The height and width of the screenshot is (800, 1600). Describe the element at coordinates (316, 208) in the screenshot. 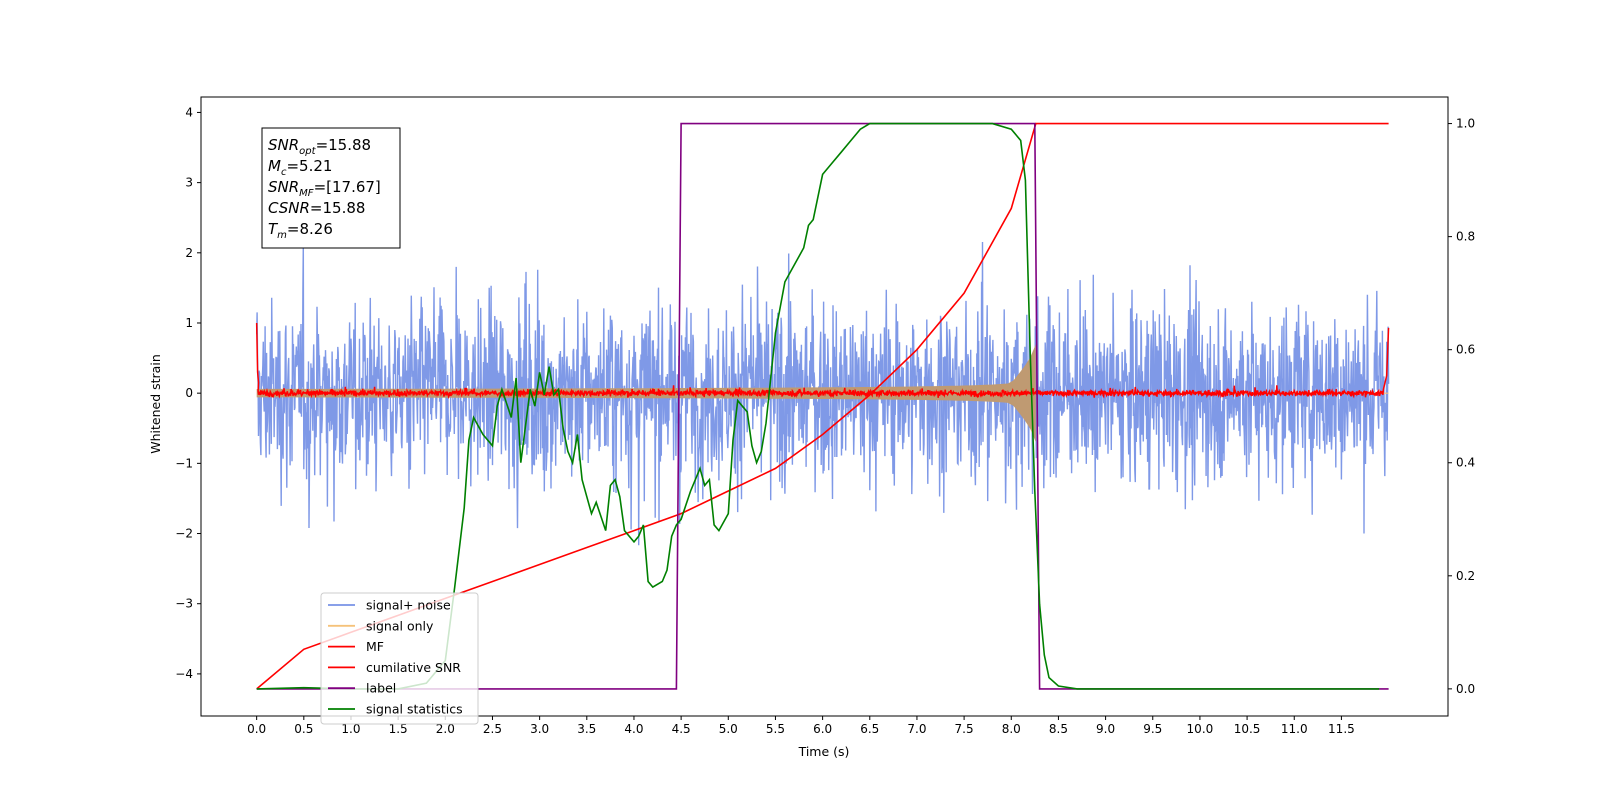

I see `stats-line: CSNR=15.88` at that location.